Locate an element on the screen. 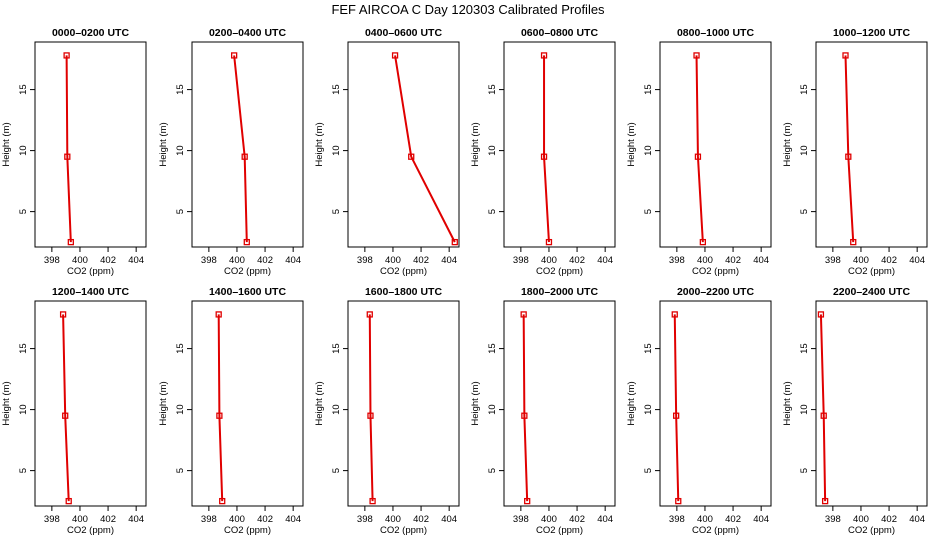 This screenshot has height=540, width=936. panel-title: 1600–1800 UTC is located at coordinates (403, 292).